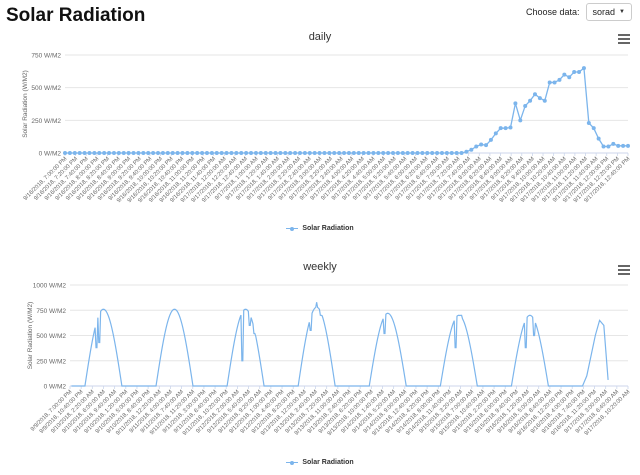 The height and width of the screenshot is (475, 640). Describe the element at coordinates (622, 12) in the screenshot. I see `caret-down-icon: ▼` at that location.